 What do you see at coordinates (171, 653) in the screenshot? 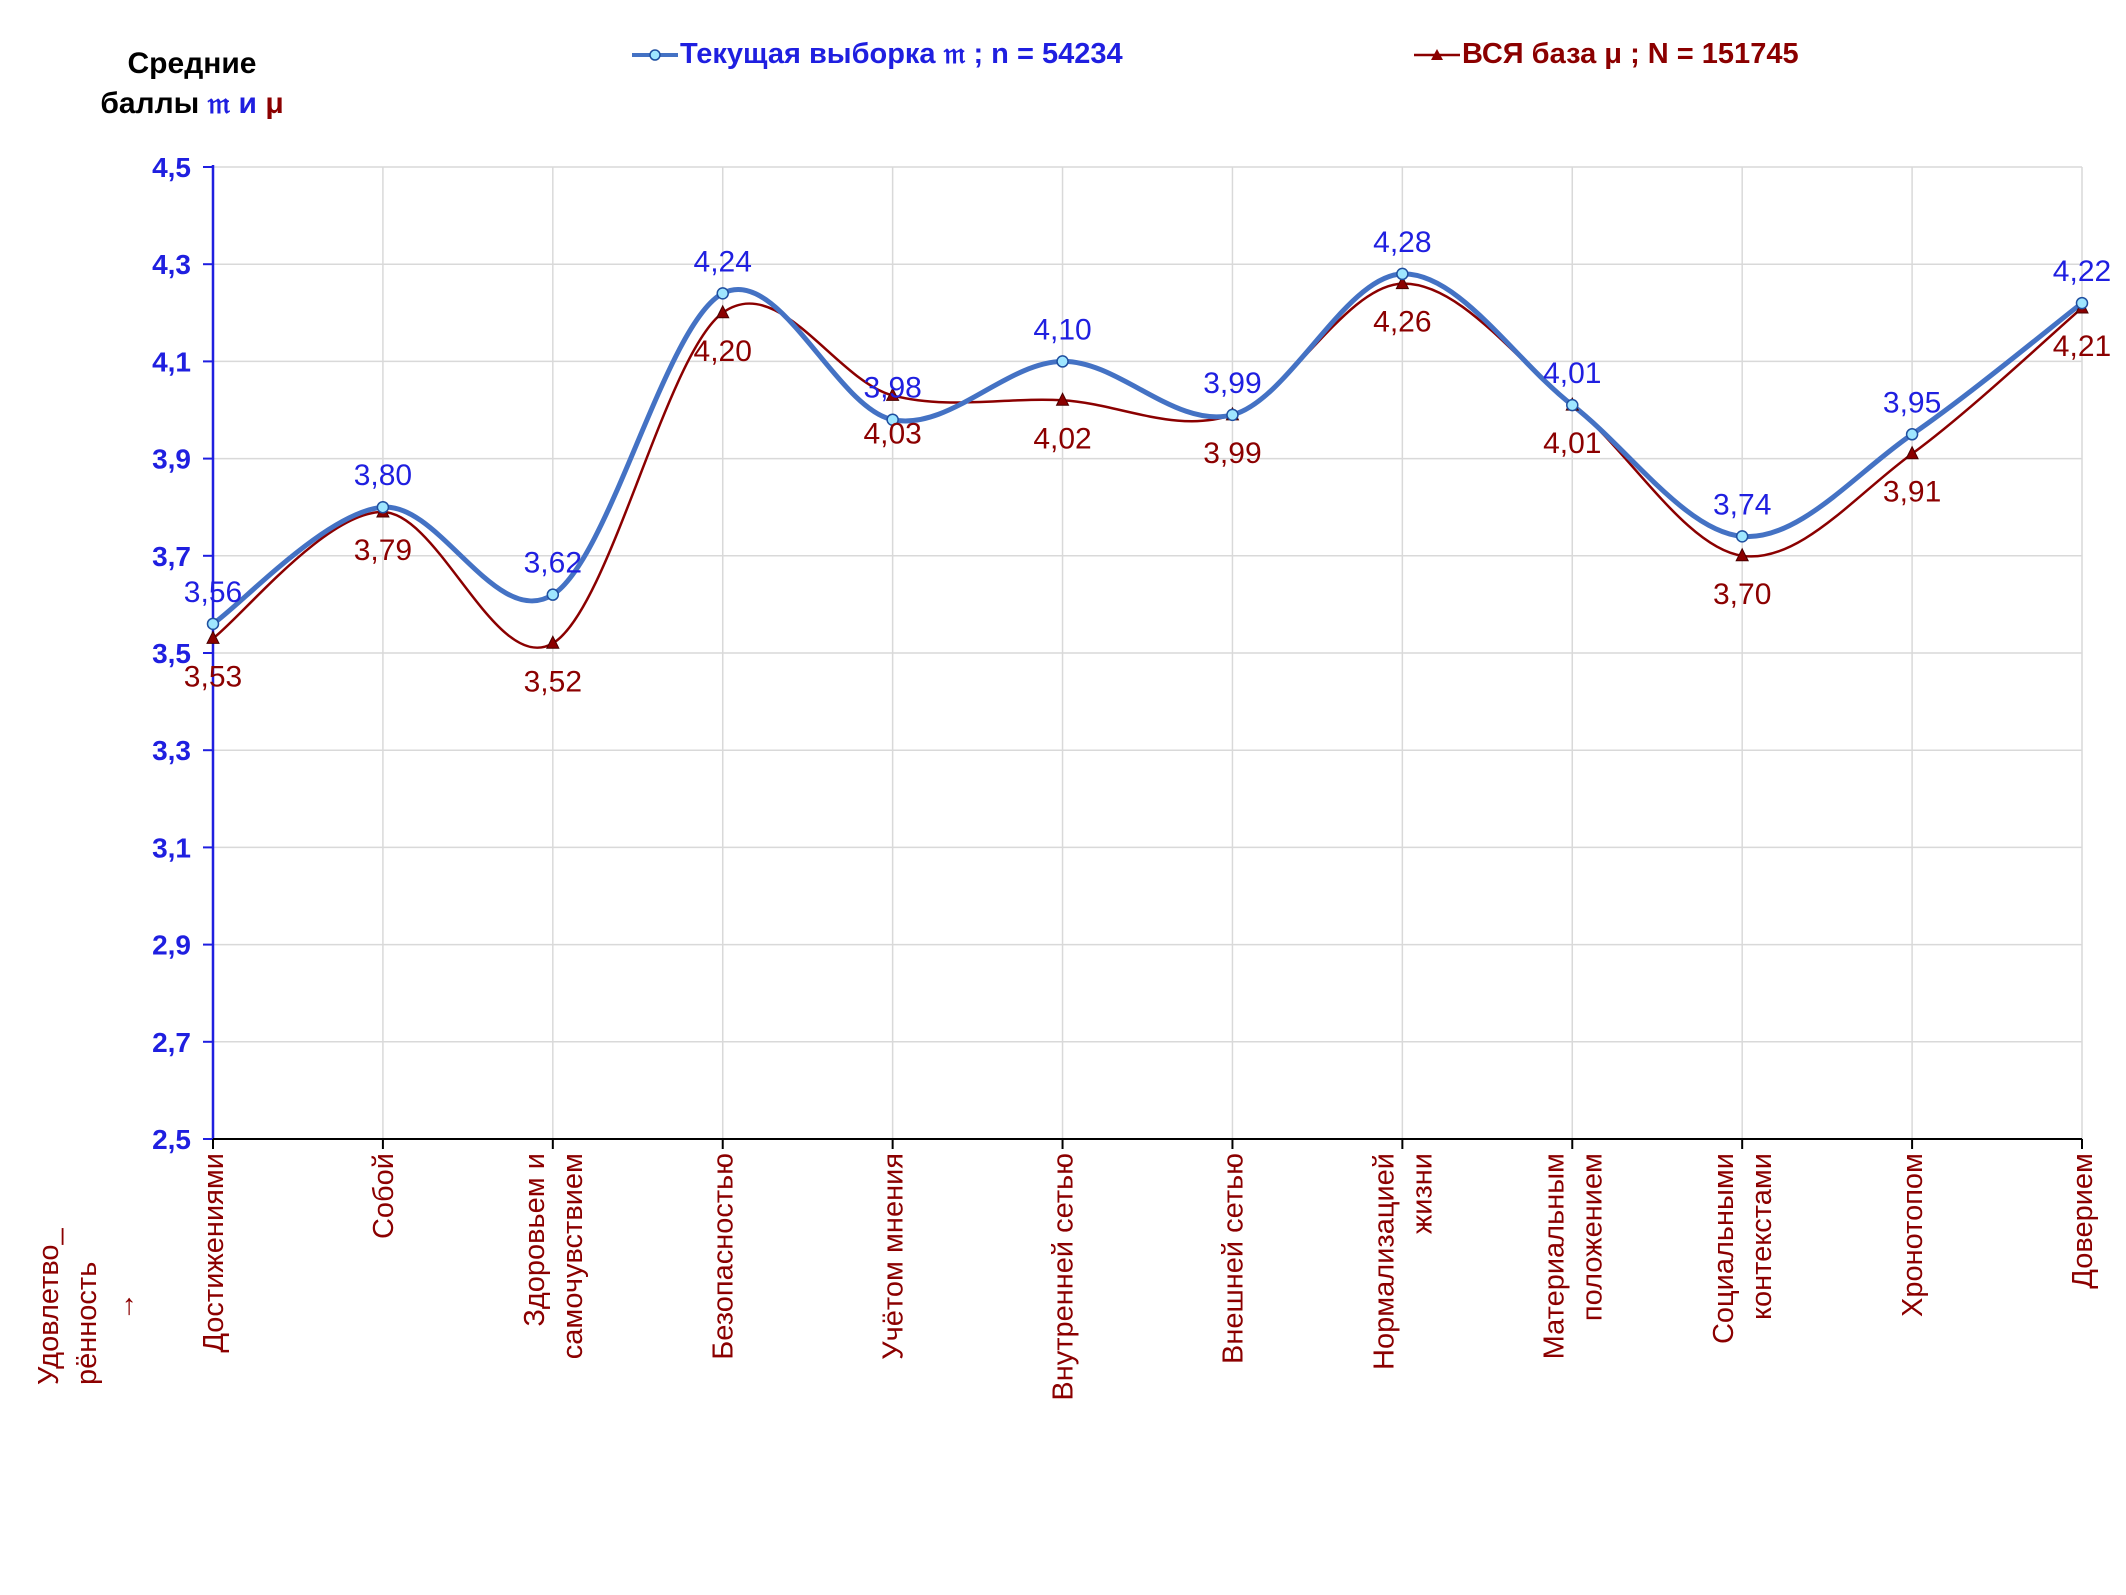
I see `y-tick-label: 3,5` at bounding box center [171, 653].